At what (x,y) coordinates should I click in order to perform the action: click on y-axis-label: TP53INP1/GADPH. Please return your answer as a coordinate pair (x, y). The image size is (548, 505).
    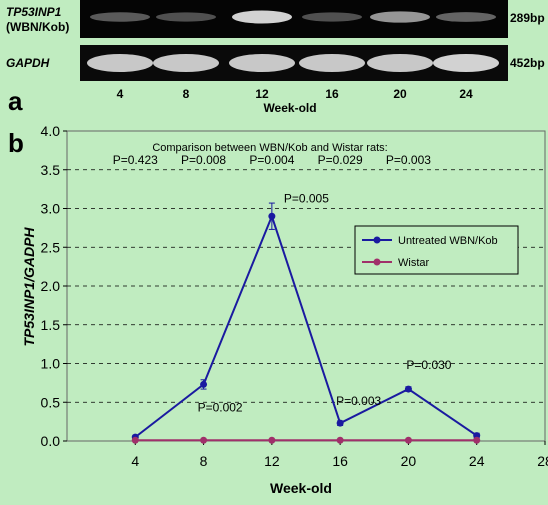
    Looking at the image, I should click on (29, 287).